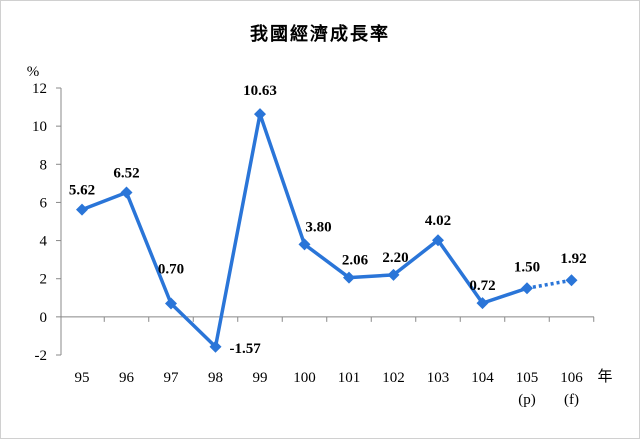 The width and height of the screenshot is (640, 439). What do you see at coordinates (82, 191) in the screenshot?
I see `data-label: 5.62` at bounding box center [82, 191].